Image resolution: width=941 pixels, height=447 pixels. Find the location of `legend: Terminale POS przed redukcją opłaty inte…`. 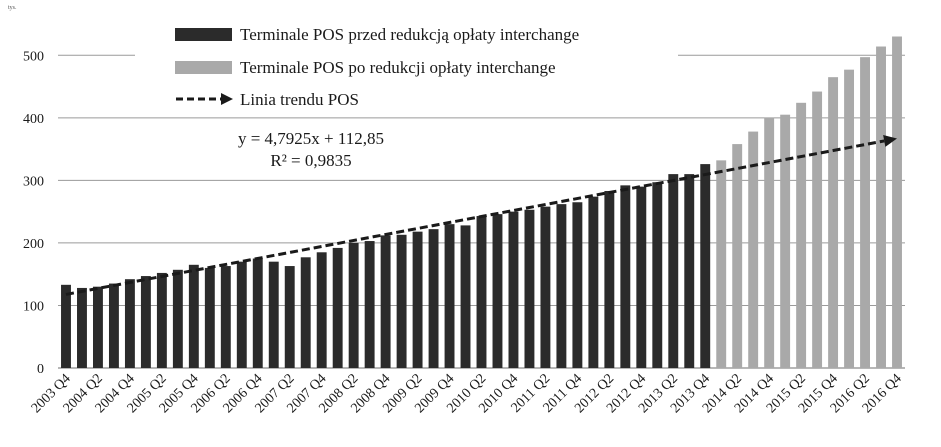

legend: Terminale POS przed redukcją opłaty inte… is located at coordinates (377, 67).